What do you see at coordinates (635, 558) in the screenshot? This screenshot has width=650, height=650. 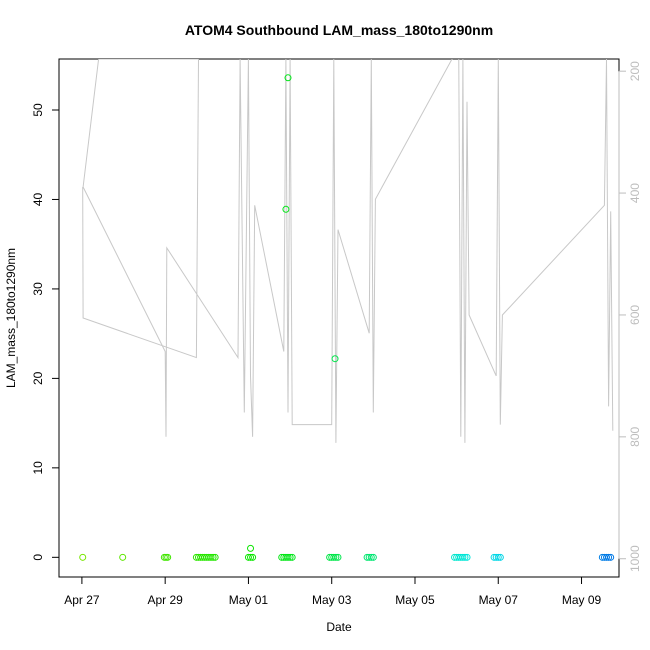 I see `right-tick-label: 1000` at bounding box center [635, 558].